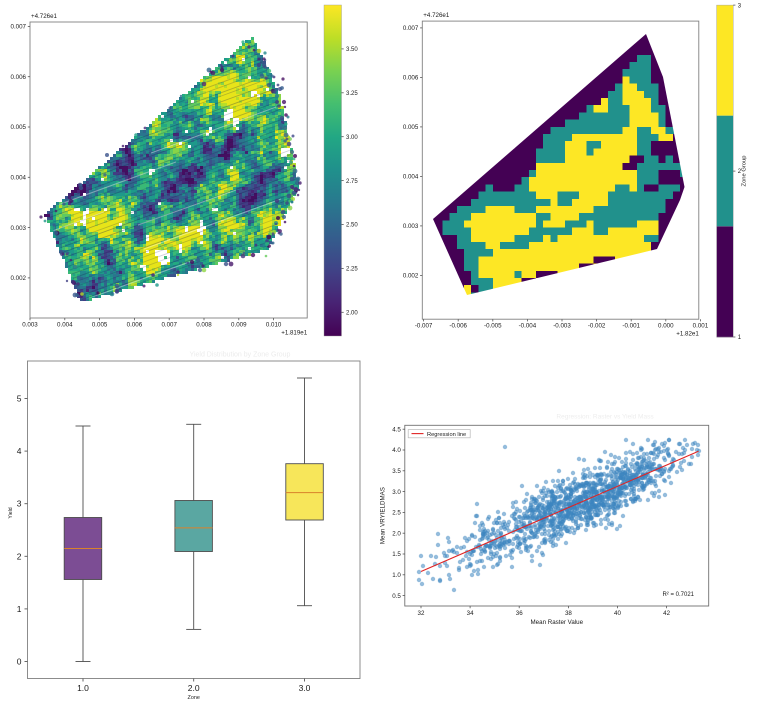 Image resolution: width=780 pixels, height=712 pixels. I want to click on svg-text: 2.25, so click(352, 270).